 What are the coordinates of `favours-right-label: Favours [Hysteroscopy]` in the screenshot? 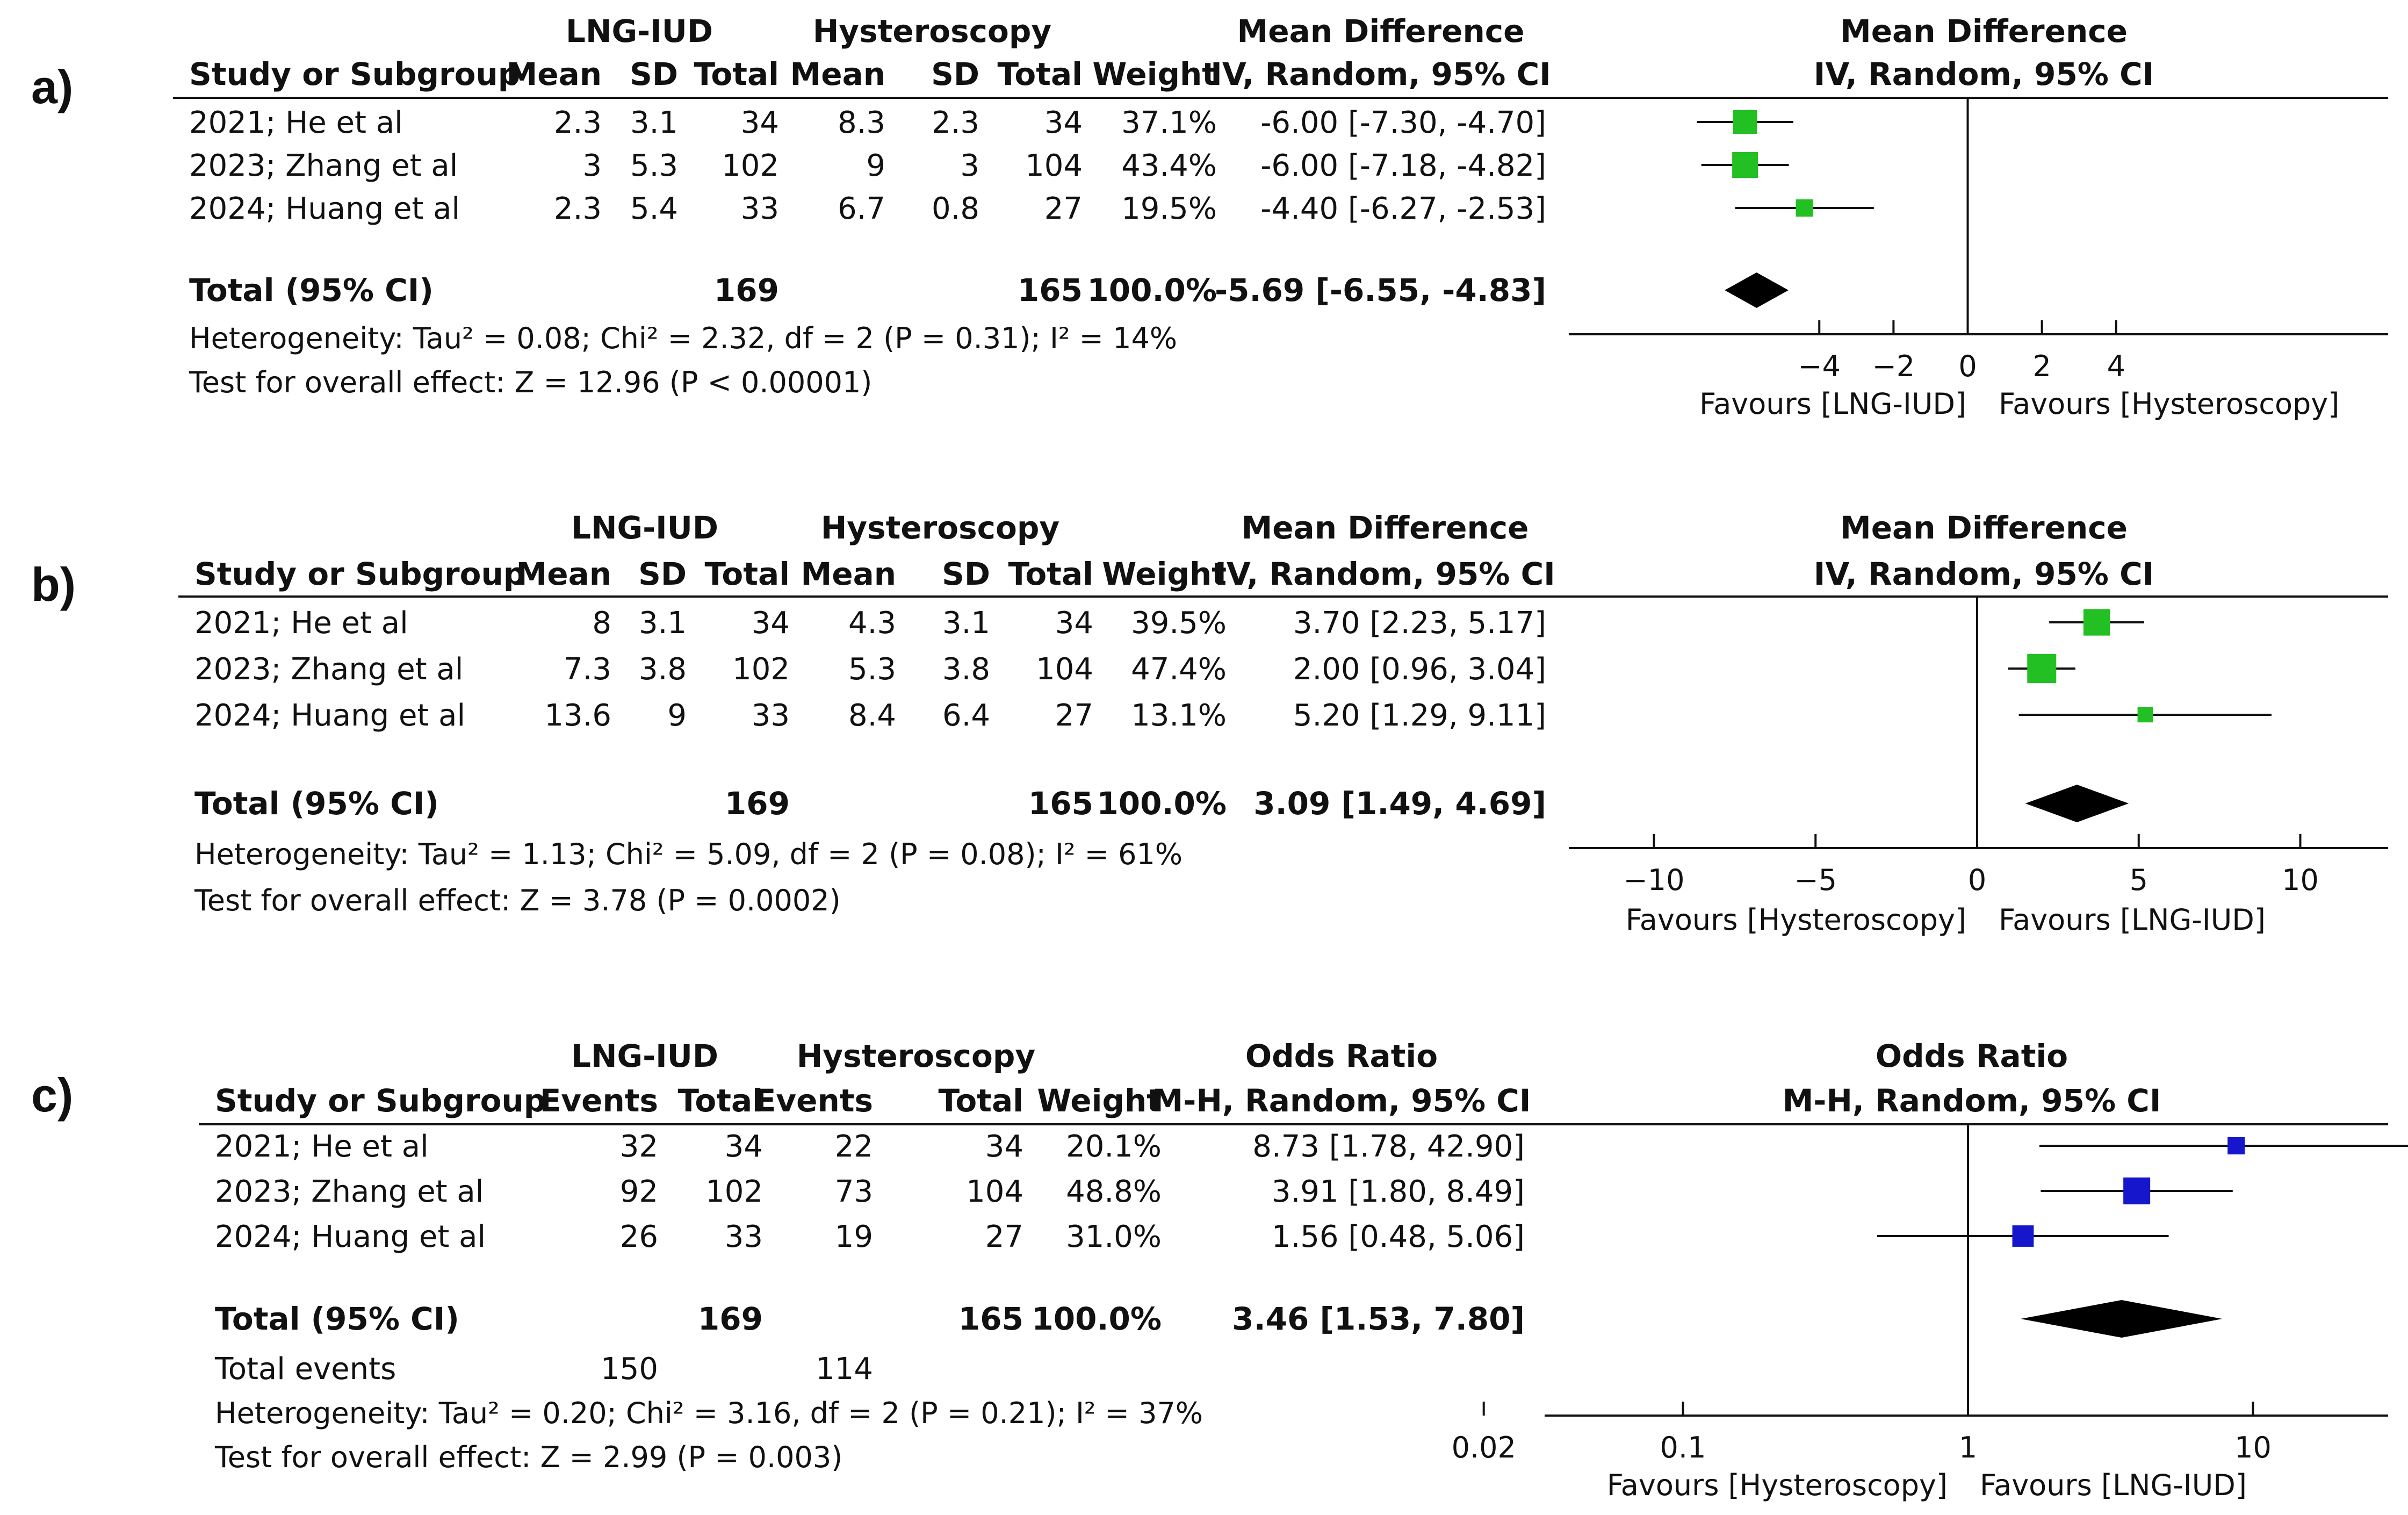 It's located at (2169, 404).